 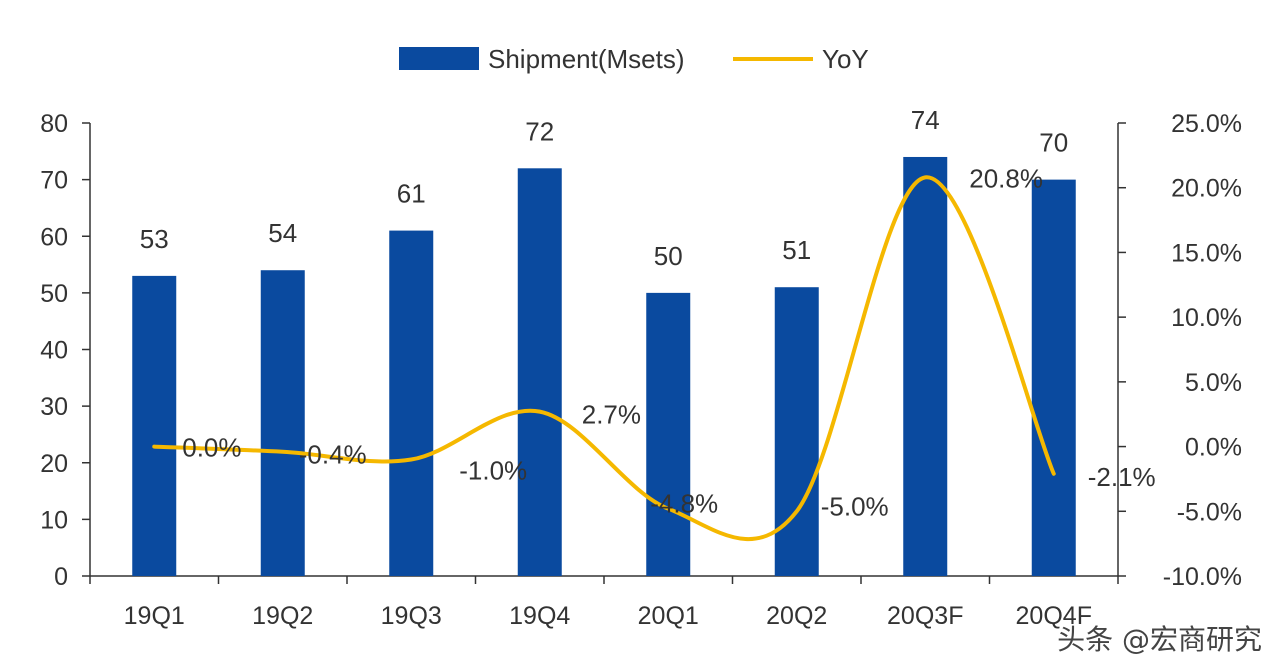 What do you see at coordinates (54, 520) in the screenshot?
I see `left-tick-label: 10` at bounding box center [54, 520].